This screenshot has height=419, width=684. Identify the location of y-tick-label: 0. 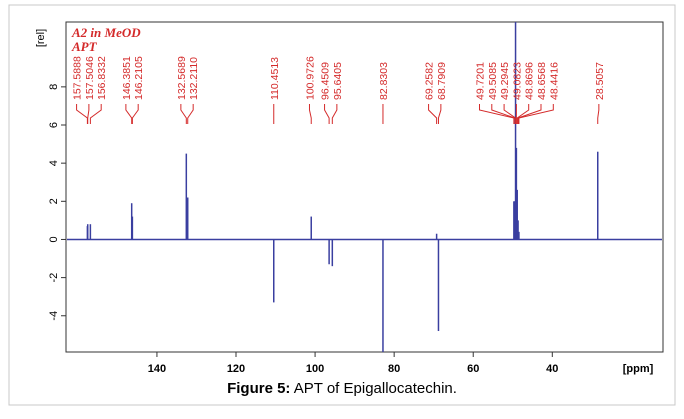
(54, 239).